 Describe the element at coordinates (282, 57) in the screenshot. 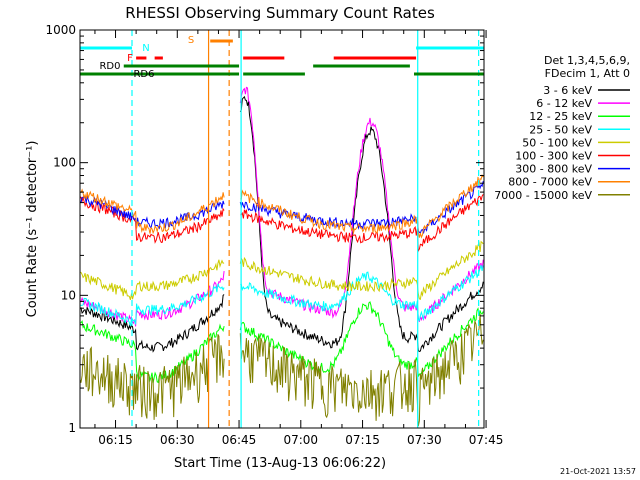

I see `status-flag-bars: NF S RD0 RD6` at that location.